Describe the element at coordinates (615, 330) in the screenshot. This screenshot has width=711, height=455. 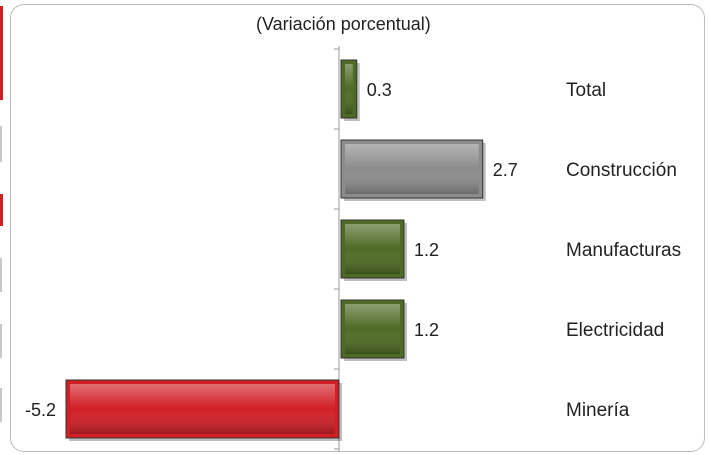
I see `category-label: Electricidad` at that location.